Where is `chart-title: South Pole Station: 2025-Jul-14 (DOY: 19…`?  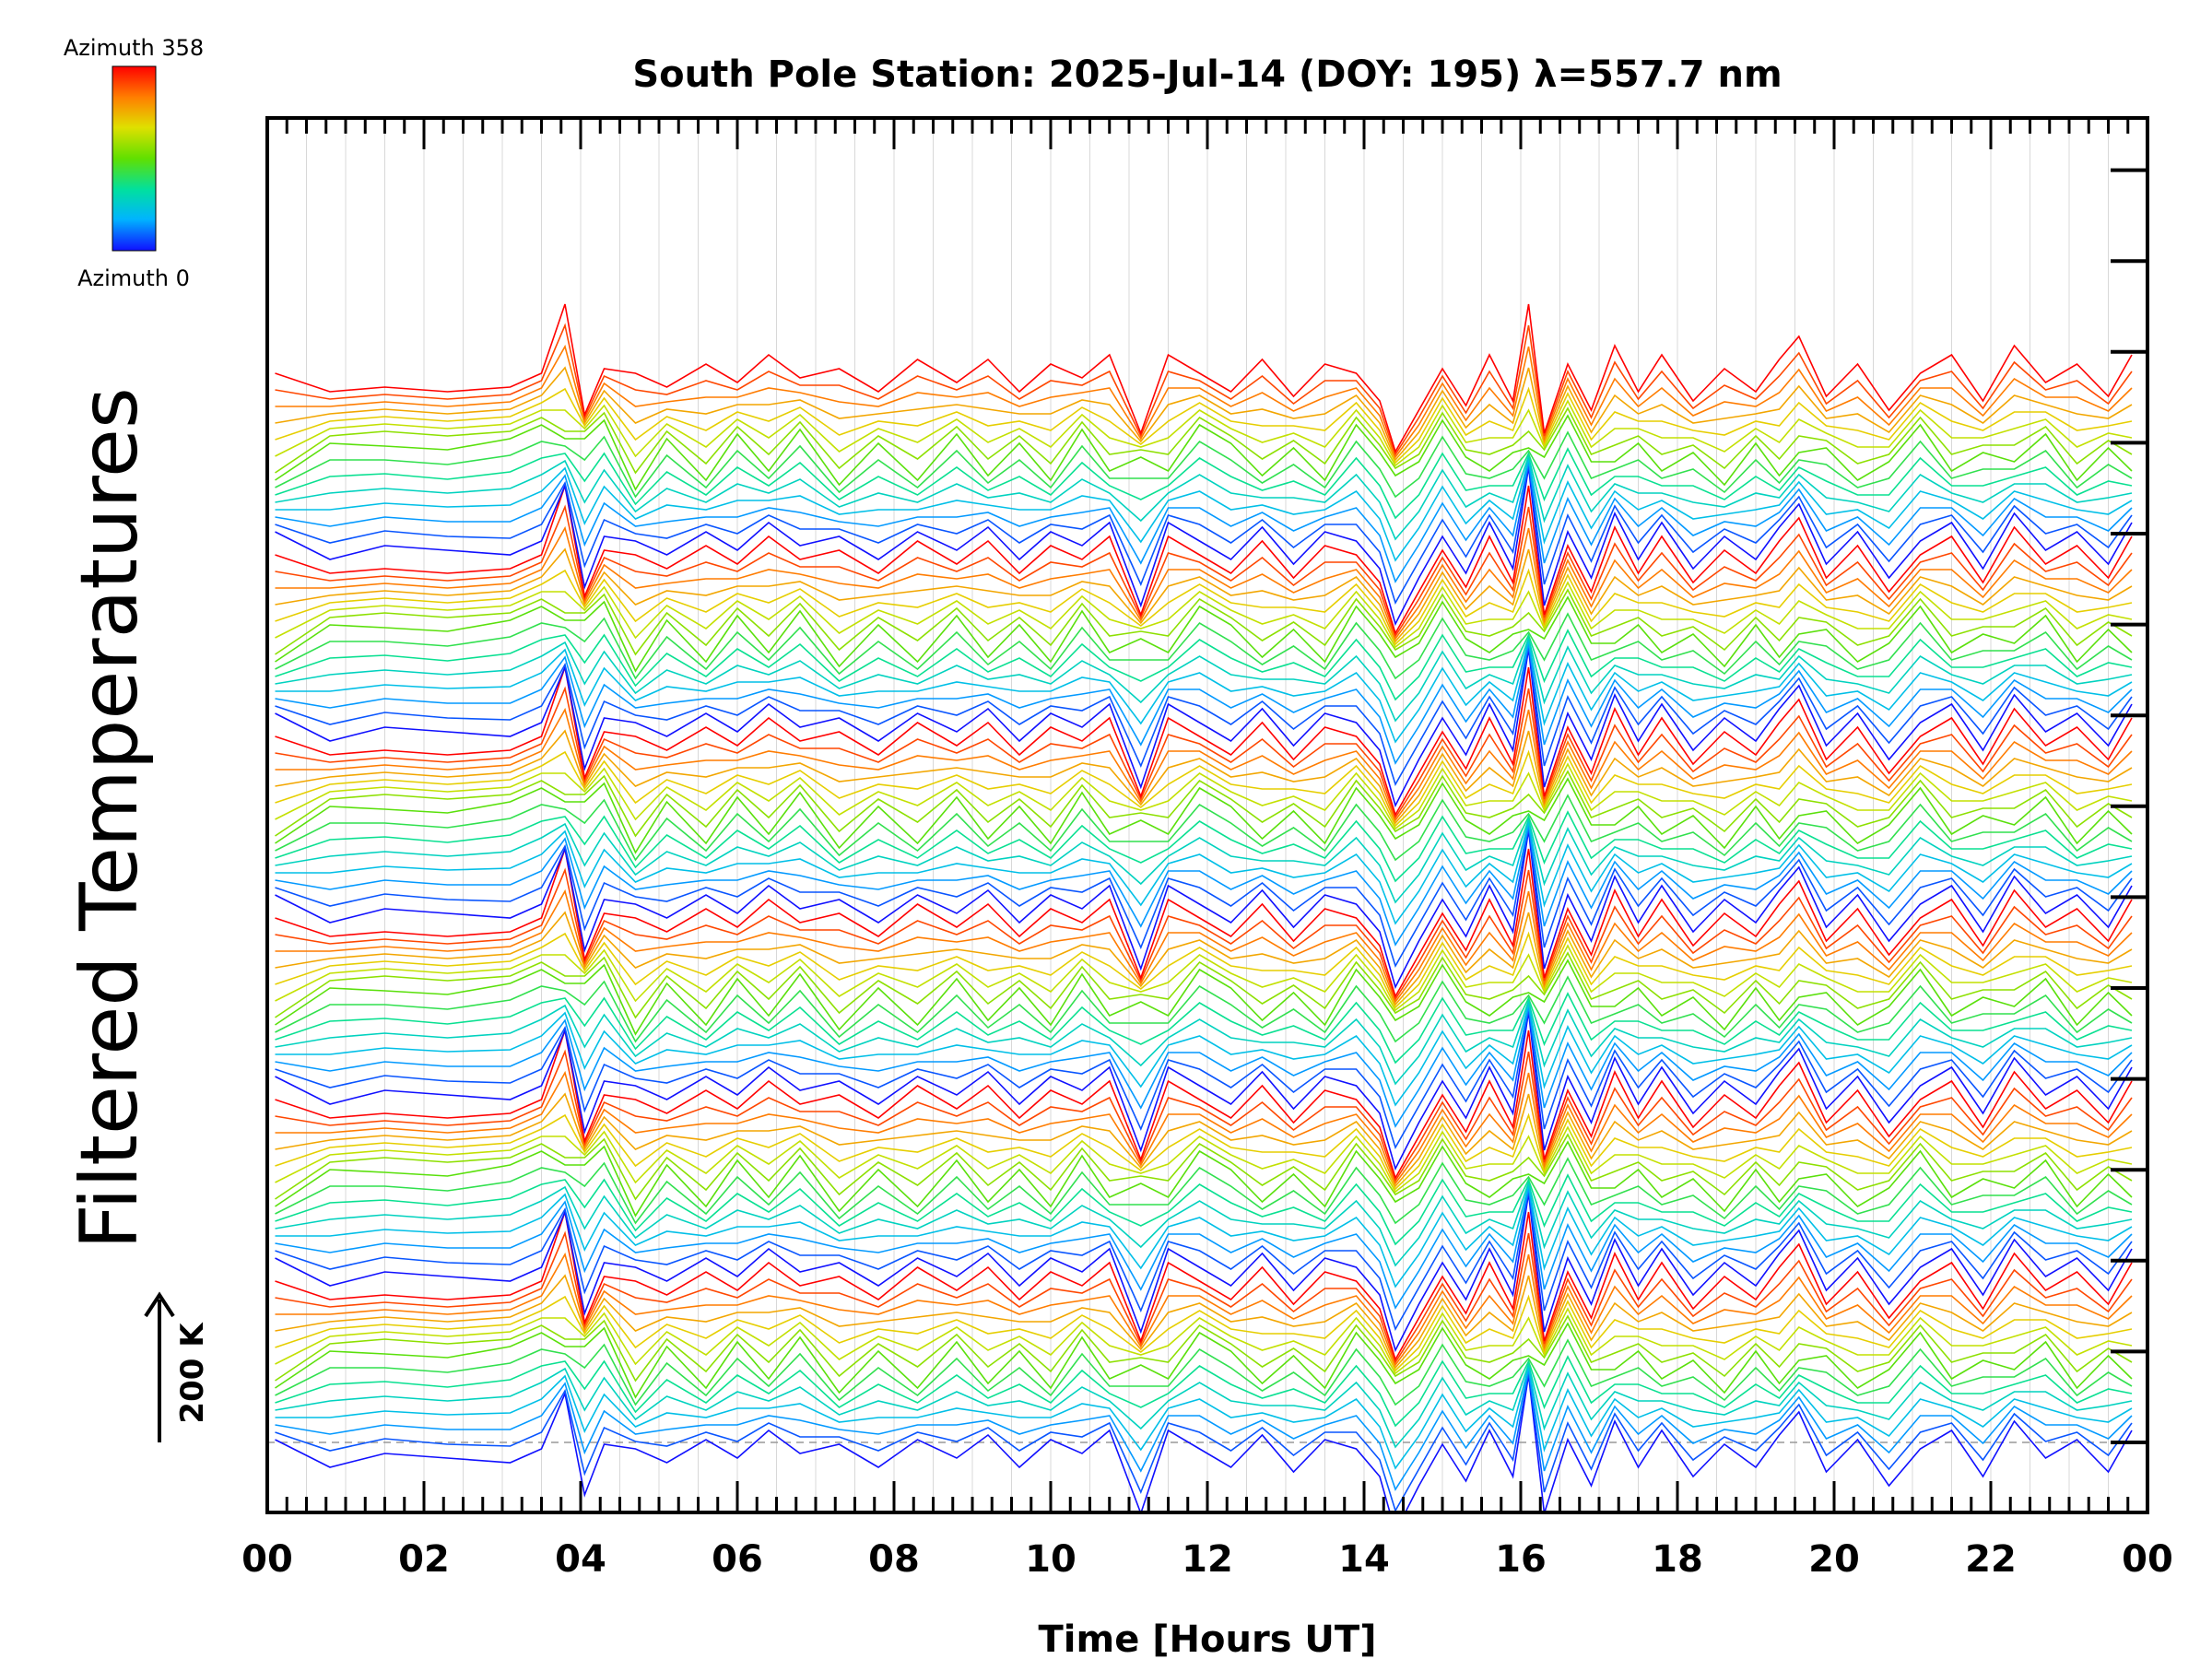 chart-title: South Pole Station: 2025-Jul-14 (DOY: 19… is located at coordinates (1207, 74).